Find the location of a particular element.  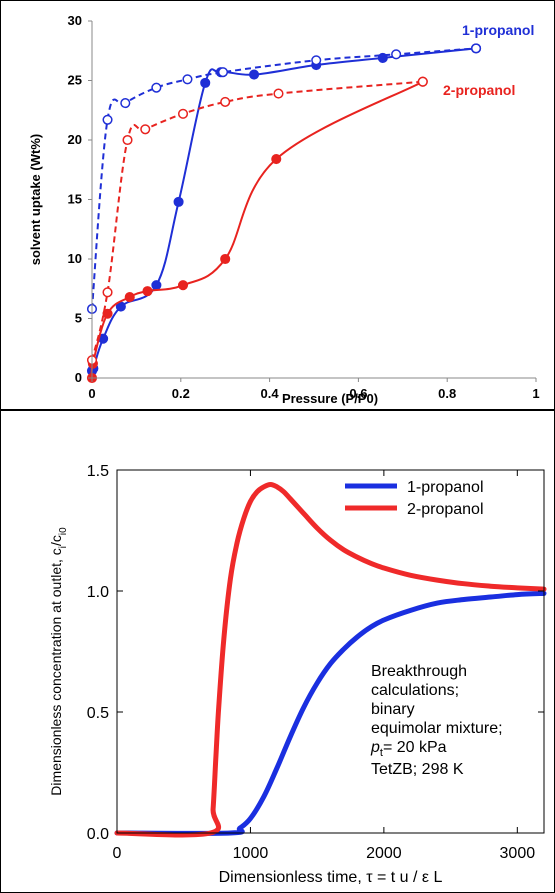

x-tick-label: 2000 is located at coordinates (384, 853).